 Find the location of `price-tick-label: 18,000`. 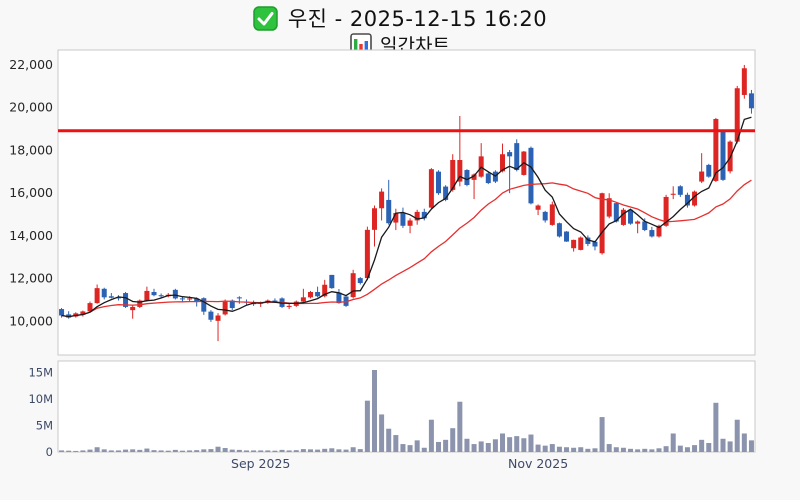

price-tick-label: 18,000 is located at coordinates (31, 149).